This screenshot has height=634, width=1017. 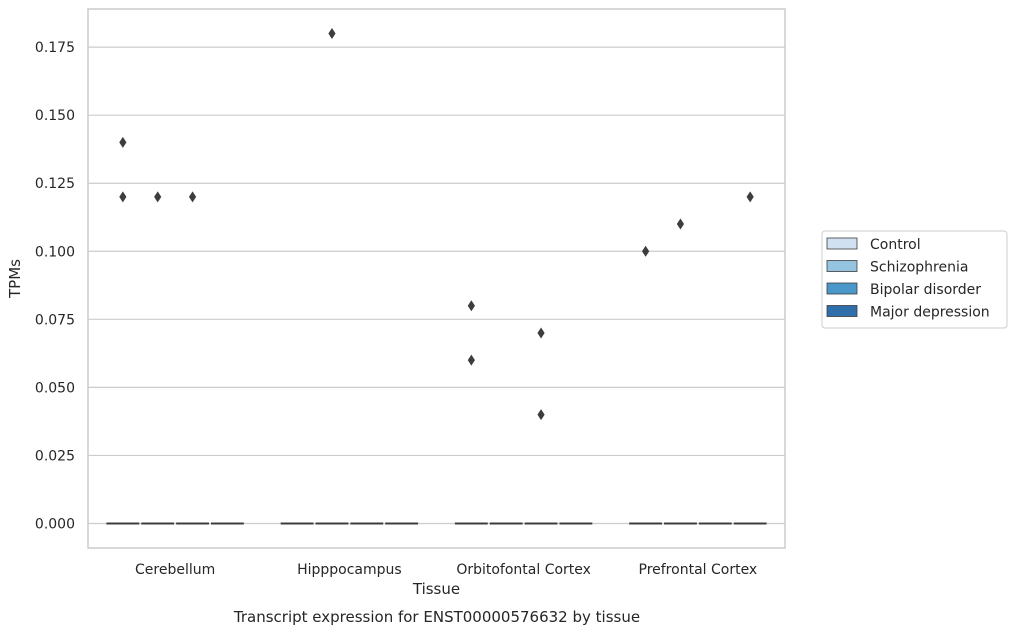 What do you see at coordinates (55, 116) in the screenshot?
I see `y-tick-label: 0.150` at bounding box center [55, 116].